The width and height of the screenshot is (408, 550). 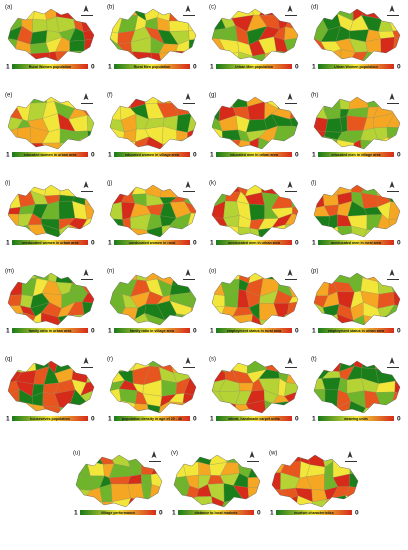 I want to click on map-caption: educated women in urban area, so click(x=51, y=155).